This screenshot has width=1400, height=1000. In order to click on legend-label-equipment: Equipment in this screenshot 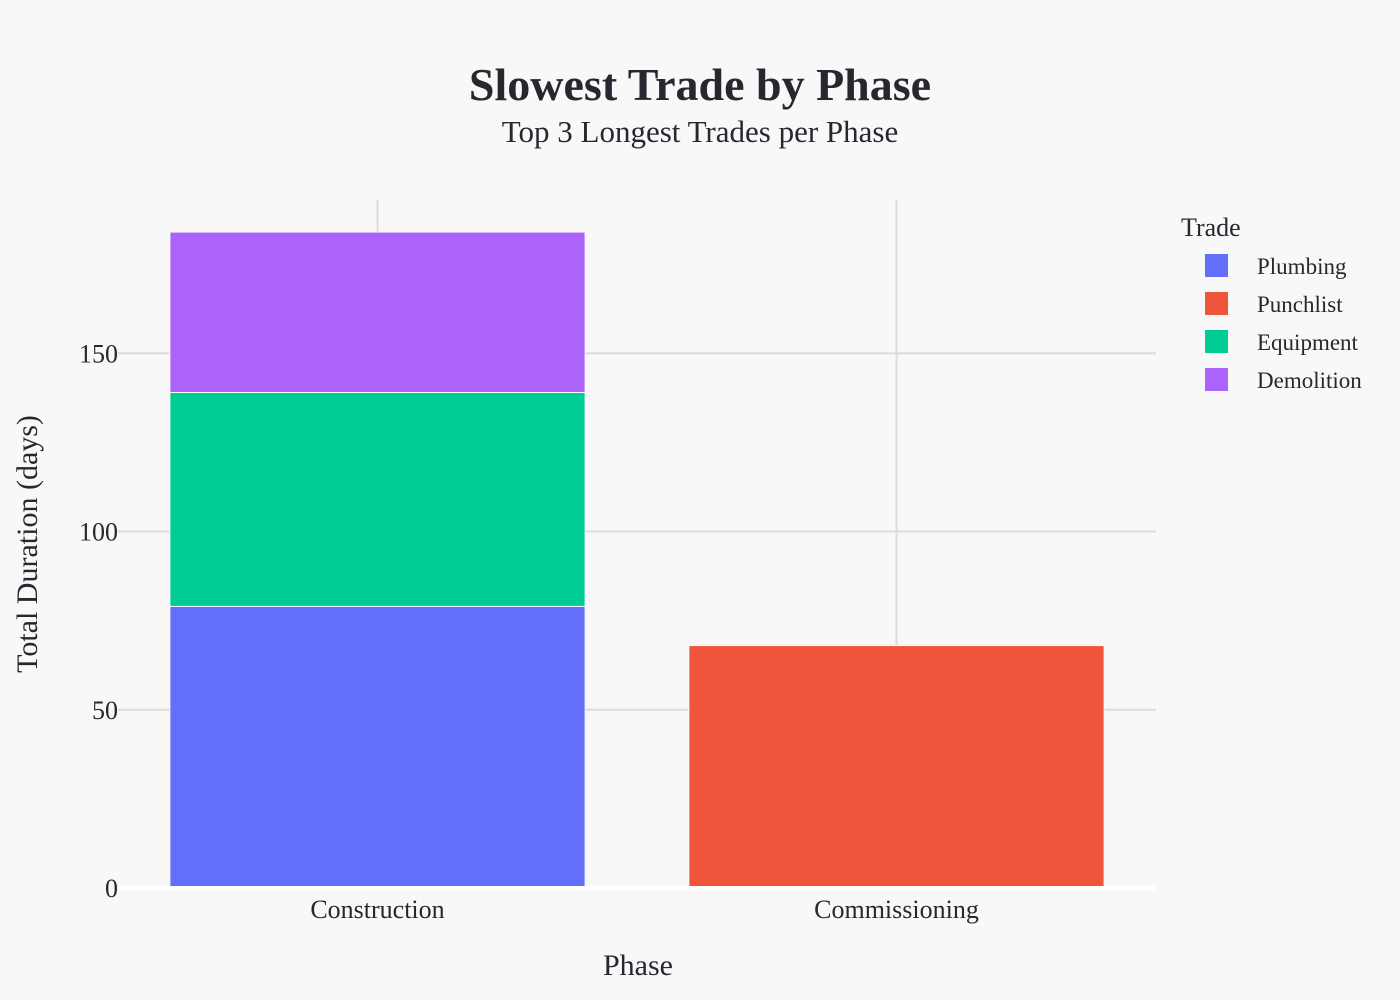, I will do `click(1308, 342)`.